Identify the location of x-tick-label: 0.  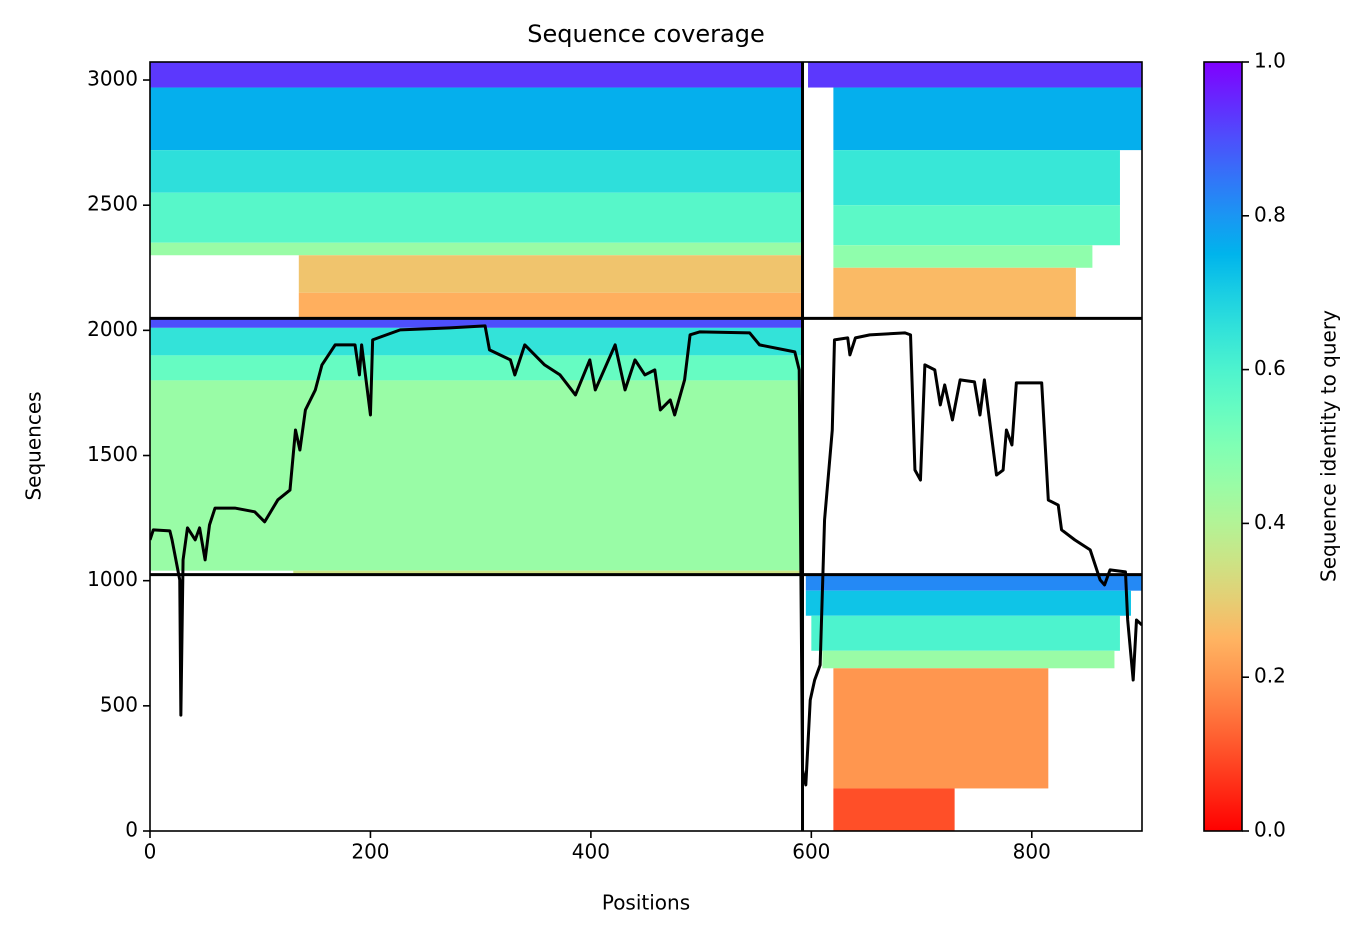
(150, 852).